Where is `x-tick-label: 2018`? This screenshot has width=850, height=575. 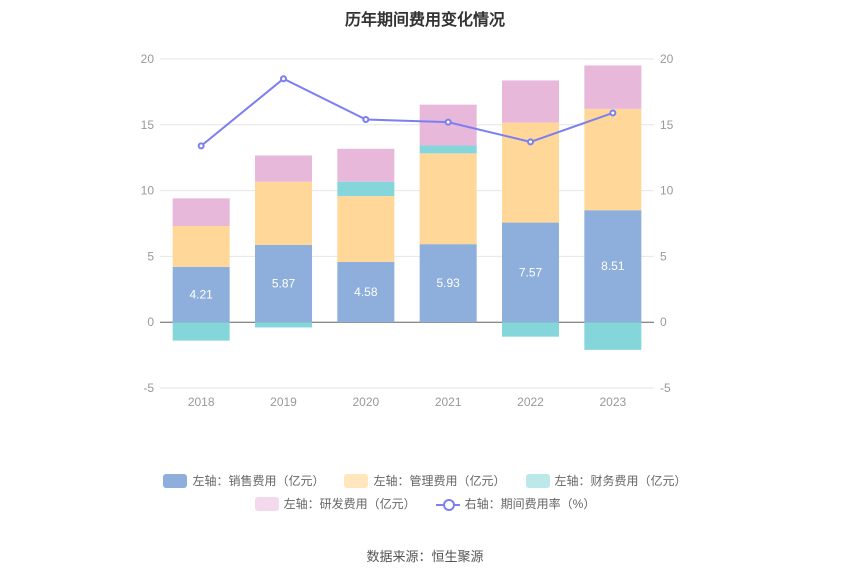 x-tick-label: 2018 is located at coordinates (201, 402).